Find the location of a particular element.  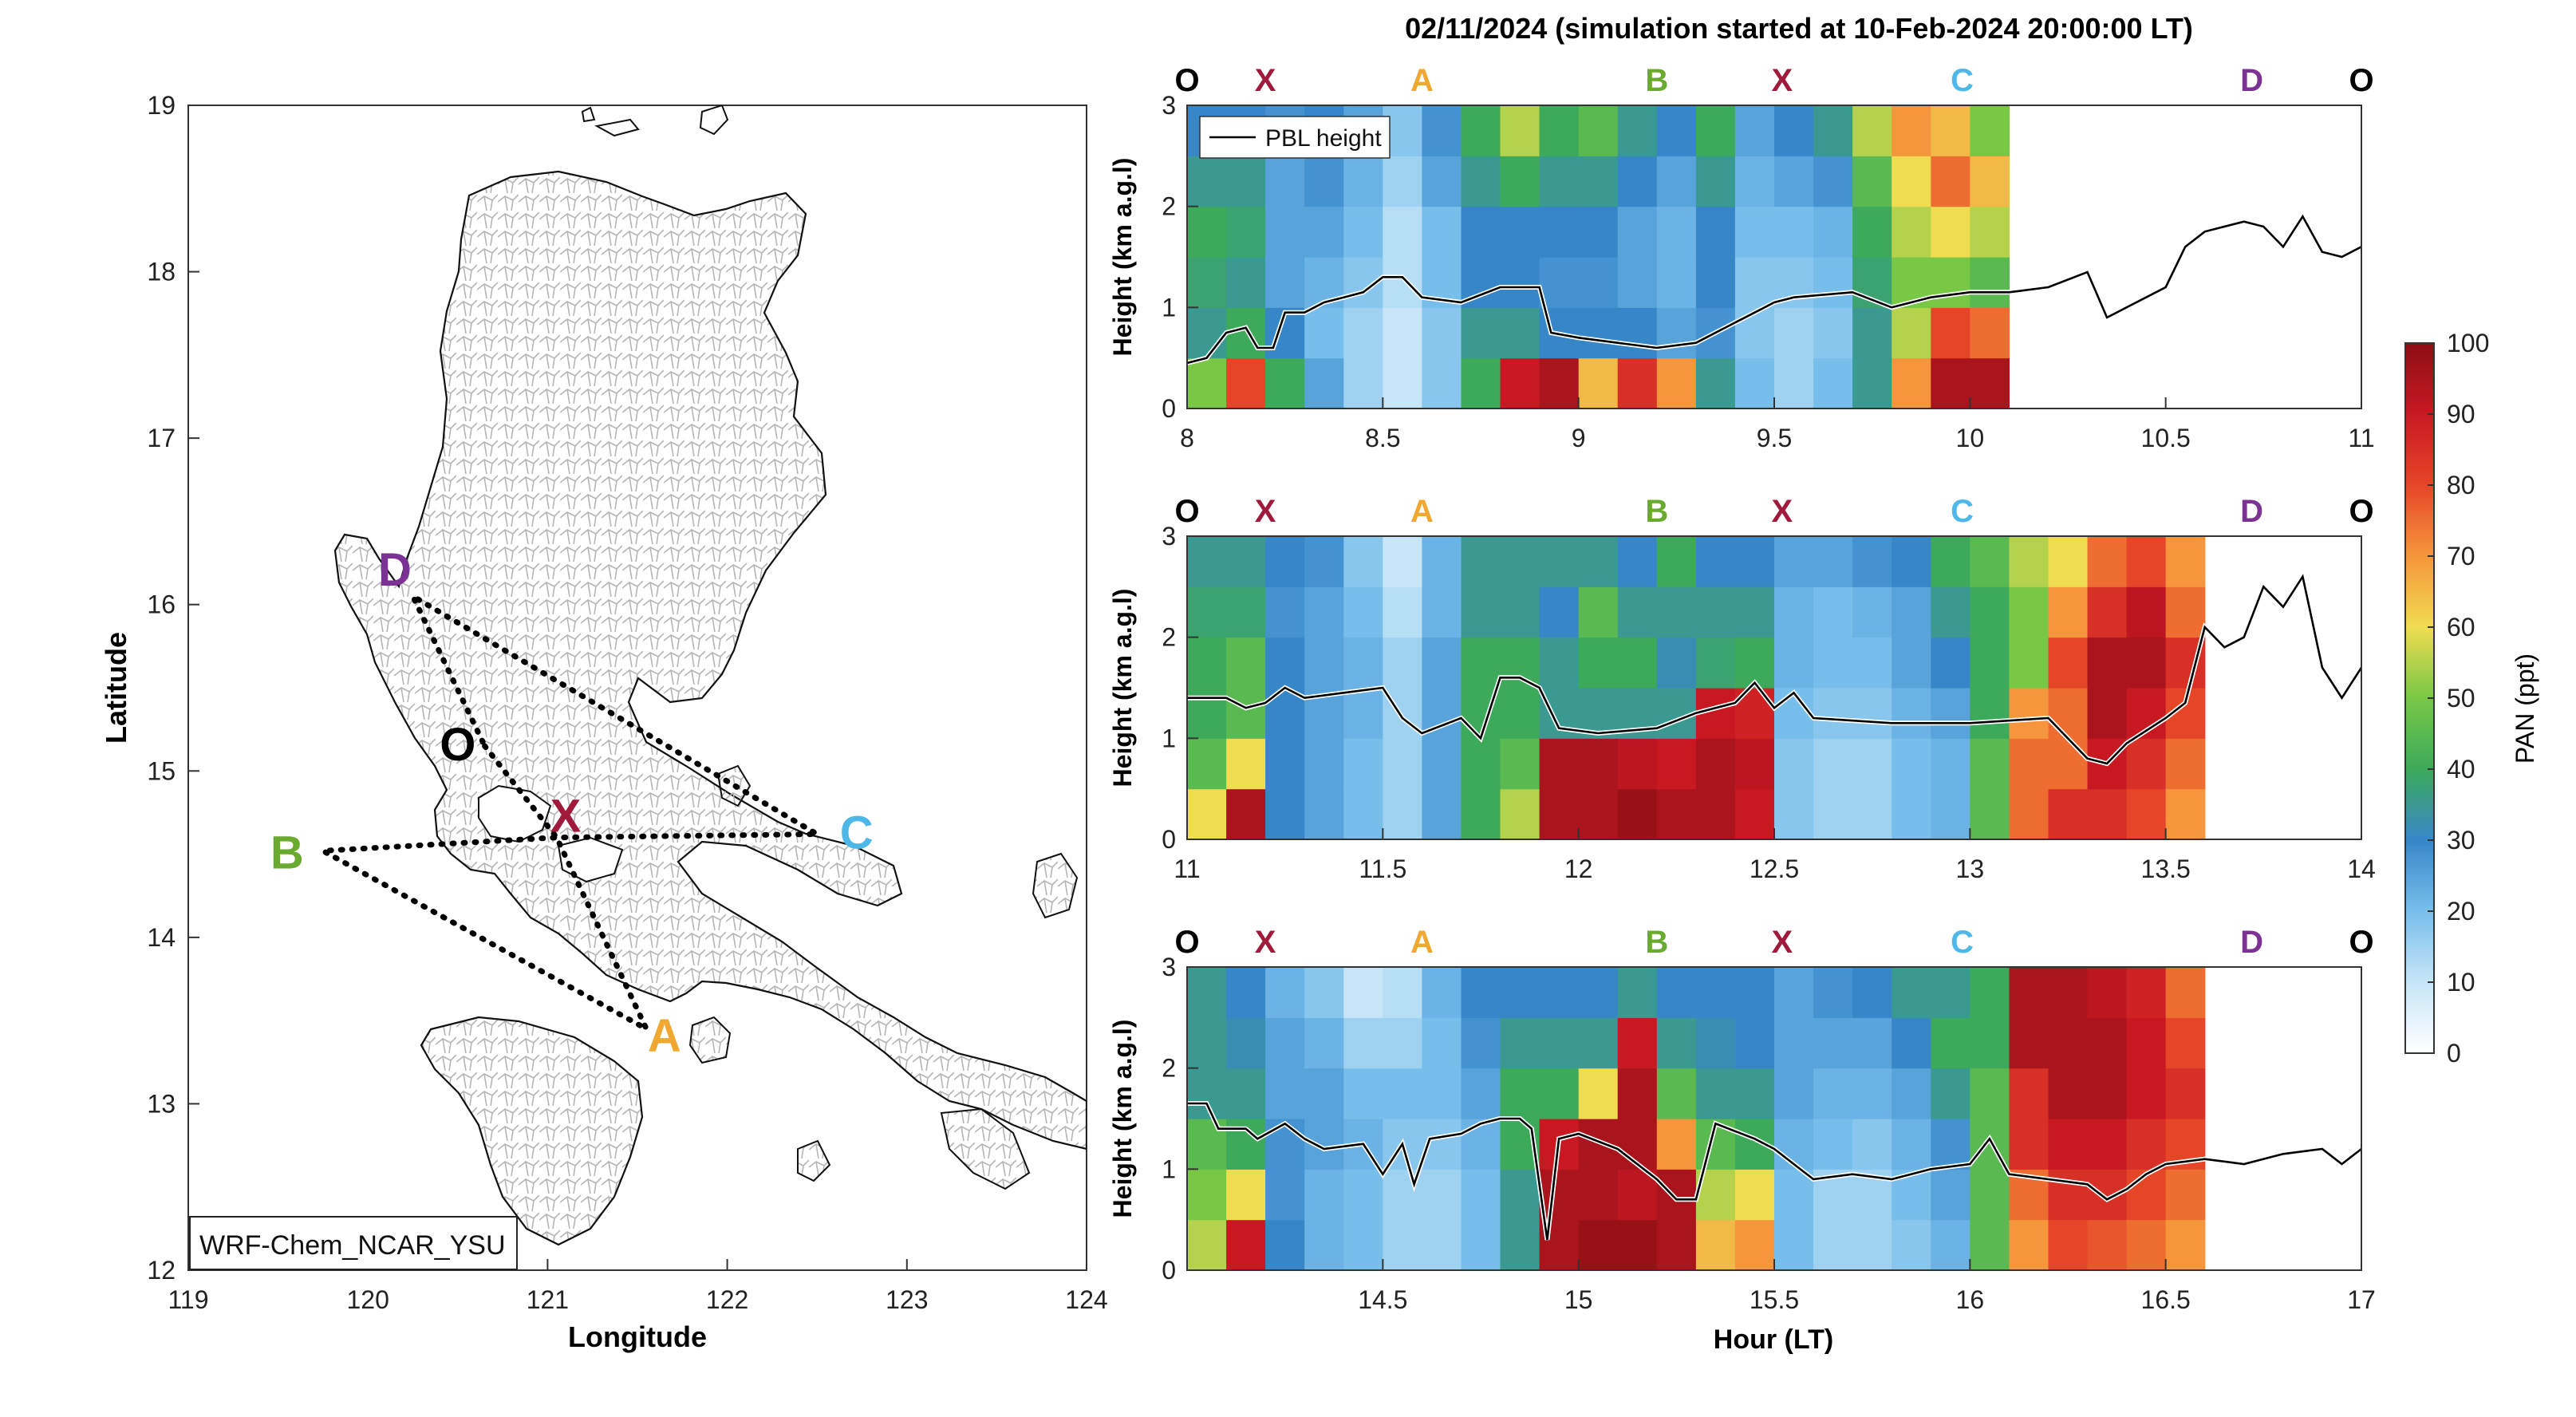

map-xlabel: Longitude is located at coordinates (637, 1336).